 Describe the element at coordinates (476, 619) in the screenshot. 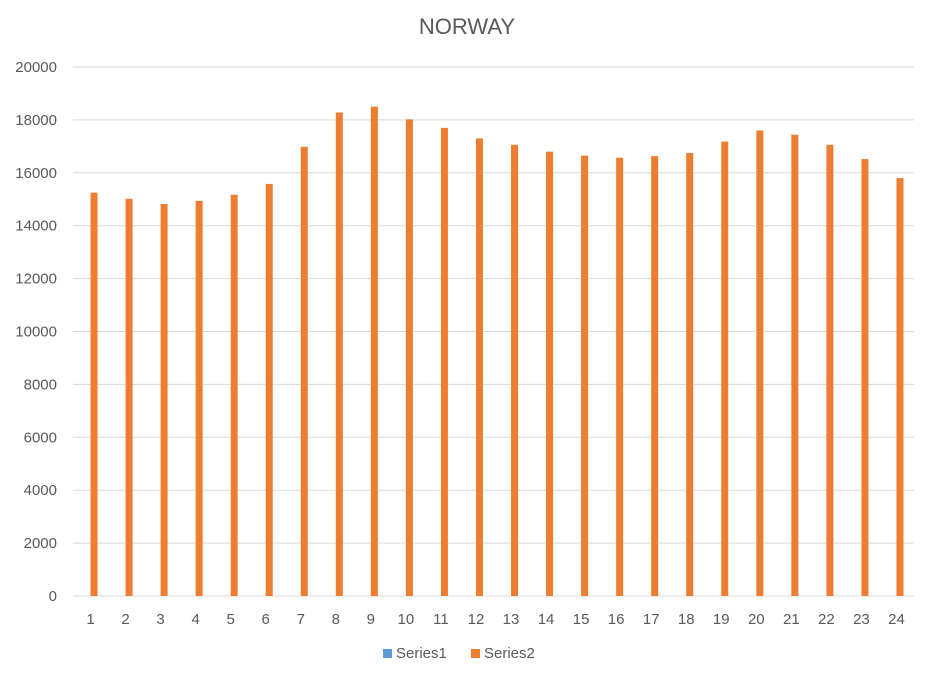

I see `x-tick-label: 12` at that location.